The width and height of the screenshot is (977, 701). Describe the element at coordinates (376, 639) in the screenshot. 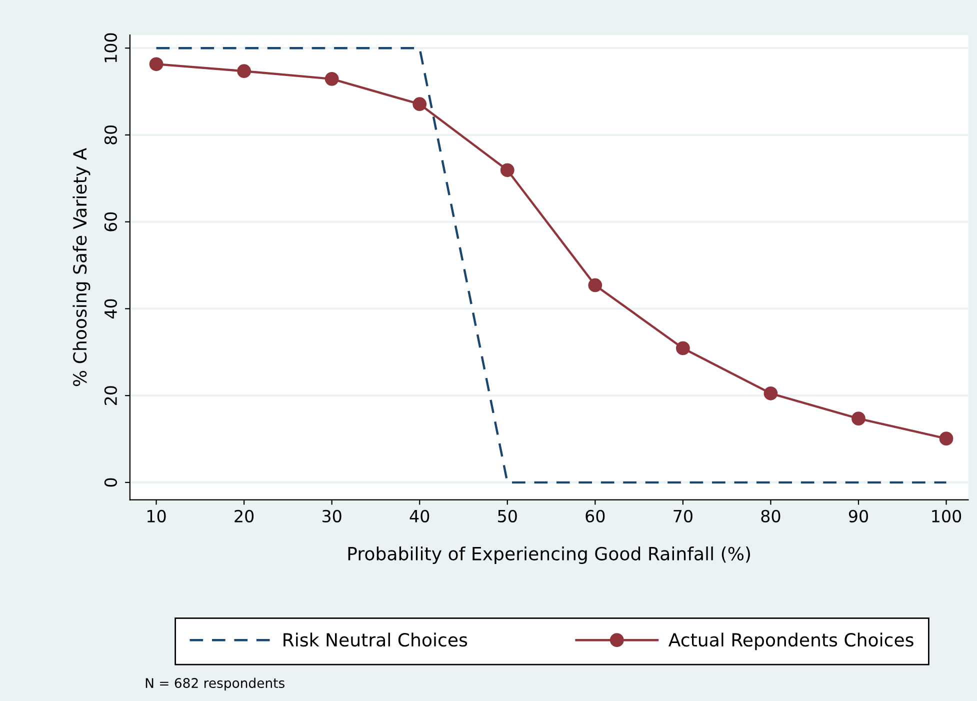

I see `legend-label: Risk Neutral Choices` at that location.